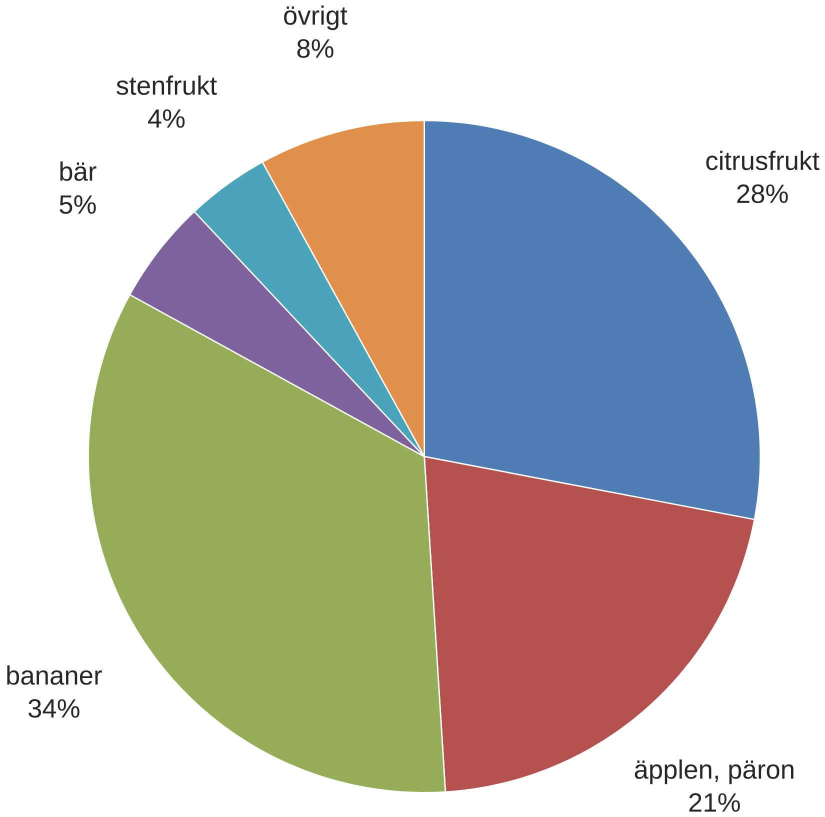  I want to click on slice-label: stenfrukt, so click(166, 85).